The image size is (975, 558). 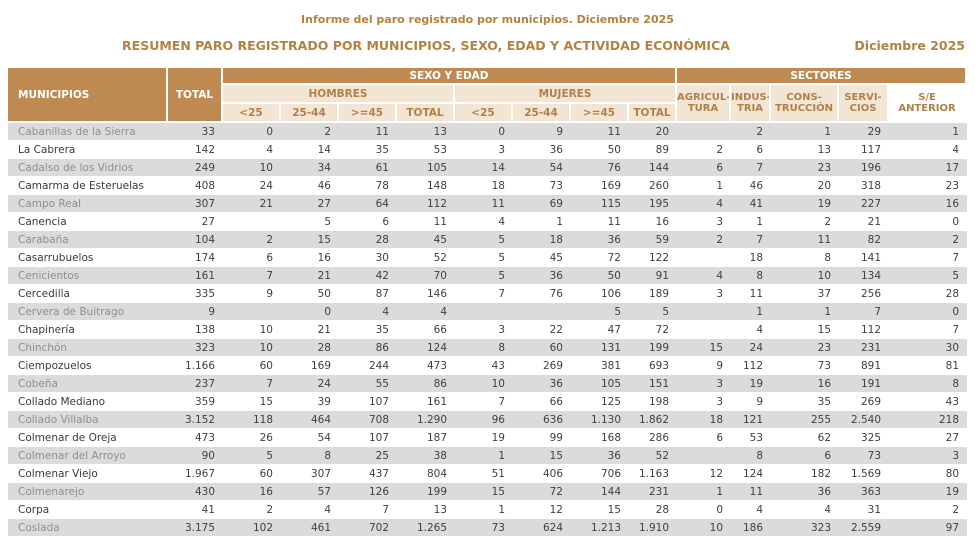 What do you see at coordinates (653, 276) in the screenshot?
I see `cell-mujeres-total: 91` at bounding box center [653, 276].